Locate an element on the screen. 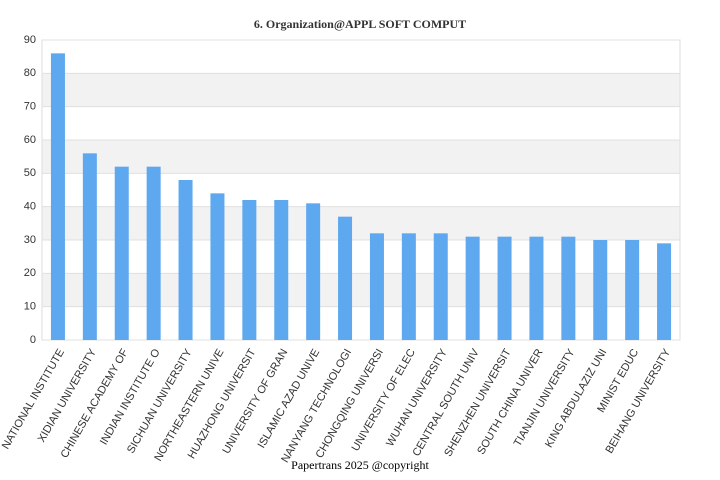  y-tick-label: 0 is located at coordinates (33, 340).